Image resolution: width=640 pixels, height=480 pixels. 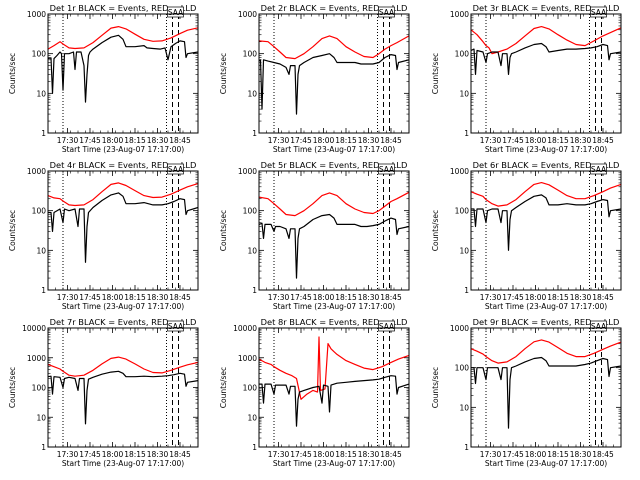 I want to click on panel-title: Det 2r BLACK = Events, RED = LLD, so click(x=334, y=8).